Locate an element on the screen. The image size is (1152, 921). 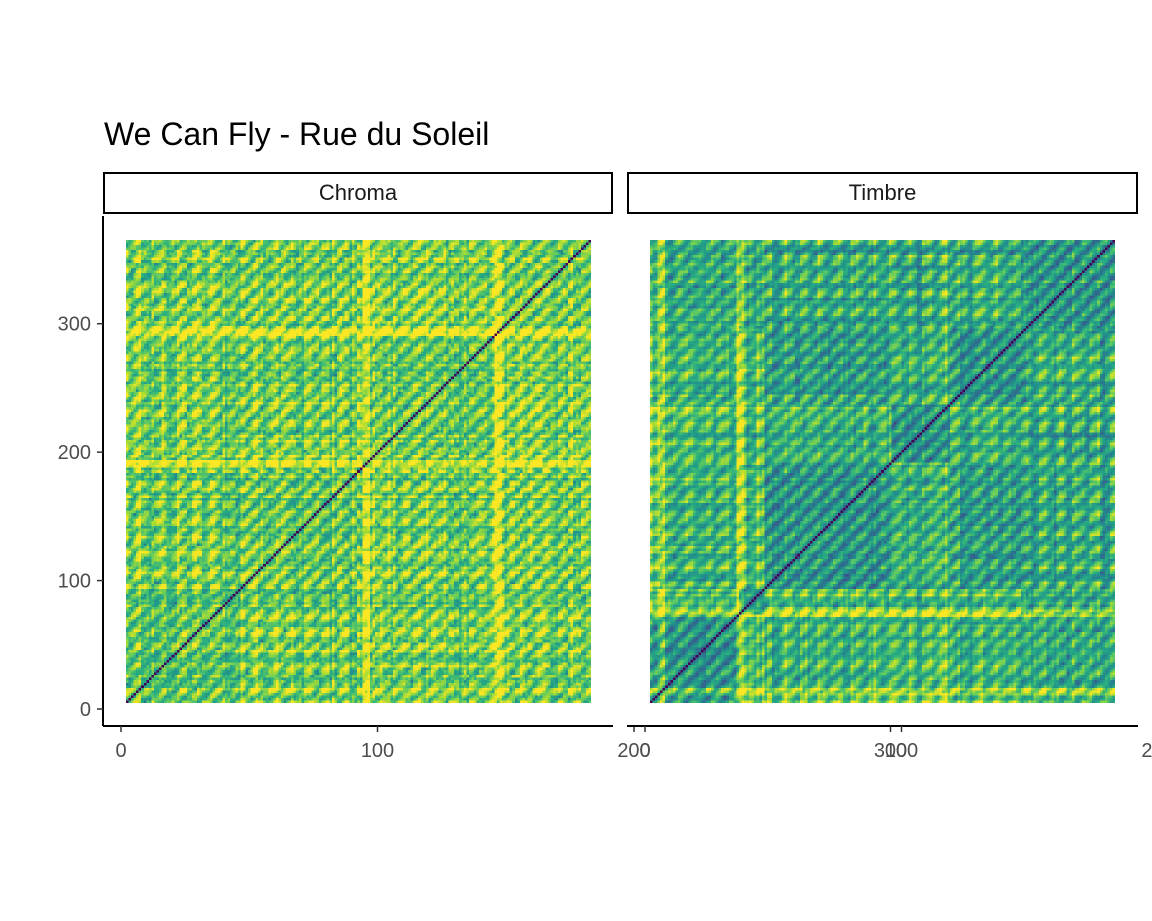
facet-strip-chroma: Chroma is located at coordinates (358, 193).